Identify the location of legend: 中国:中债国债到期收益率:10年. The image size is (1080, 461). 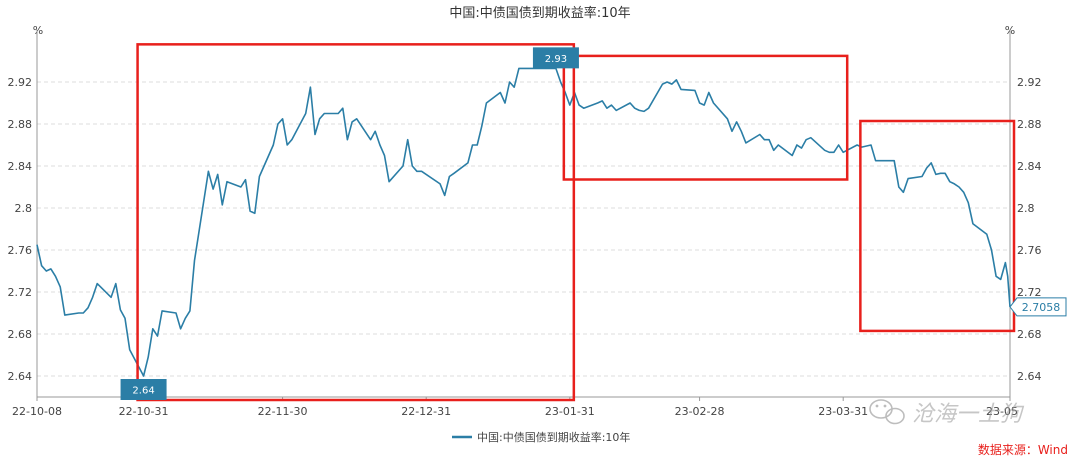
(541, 437).